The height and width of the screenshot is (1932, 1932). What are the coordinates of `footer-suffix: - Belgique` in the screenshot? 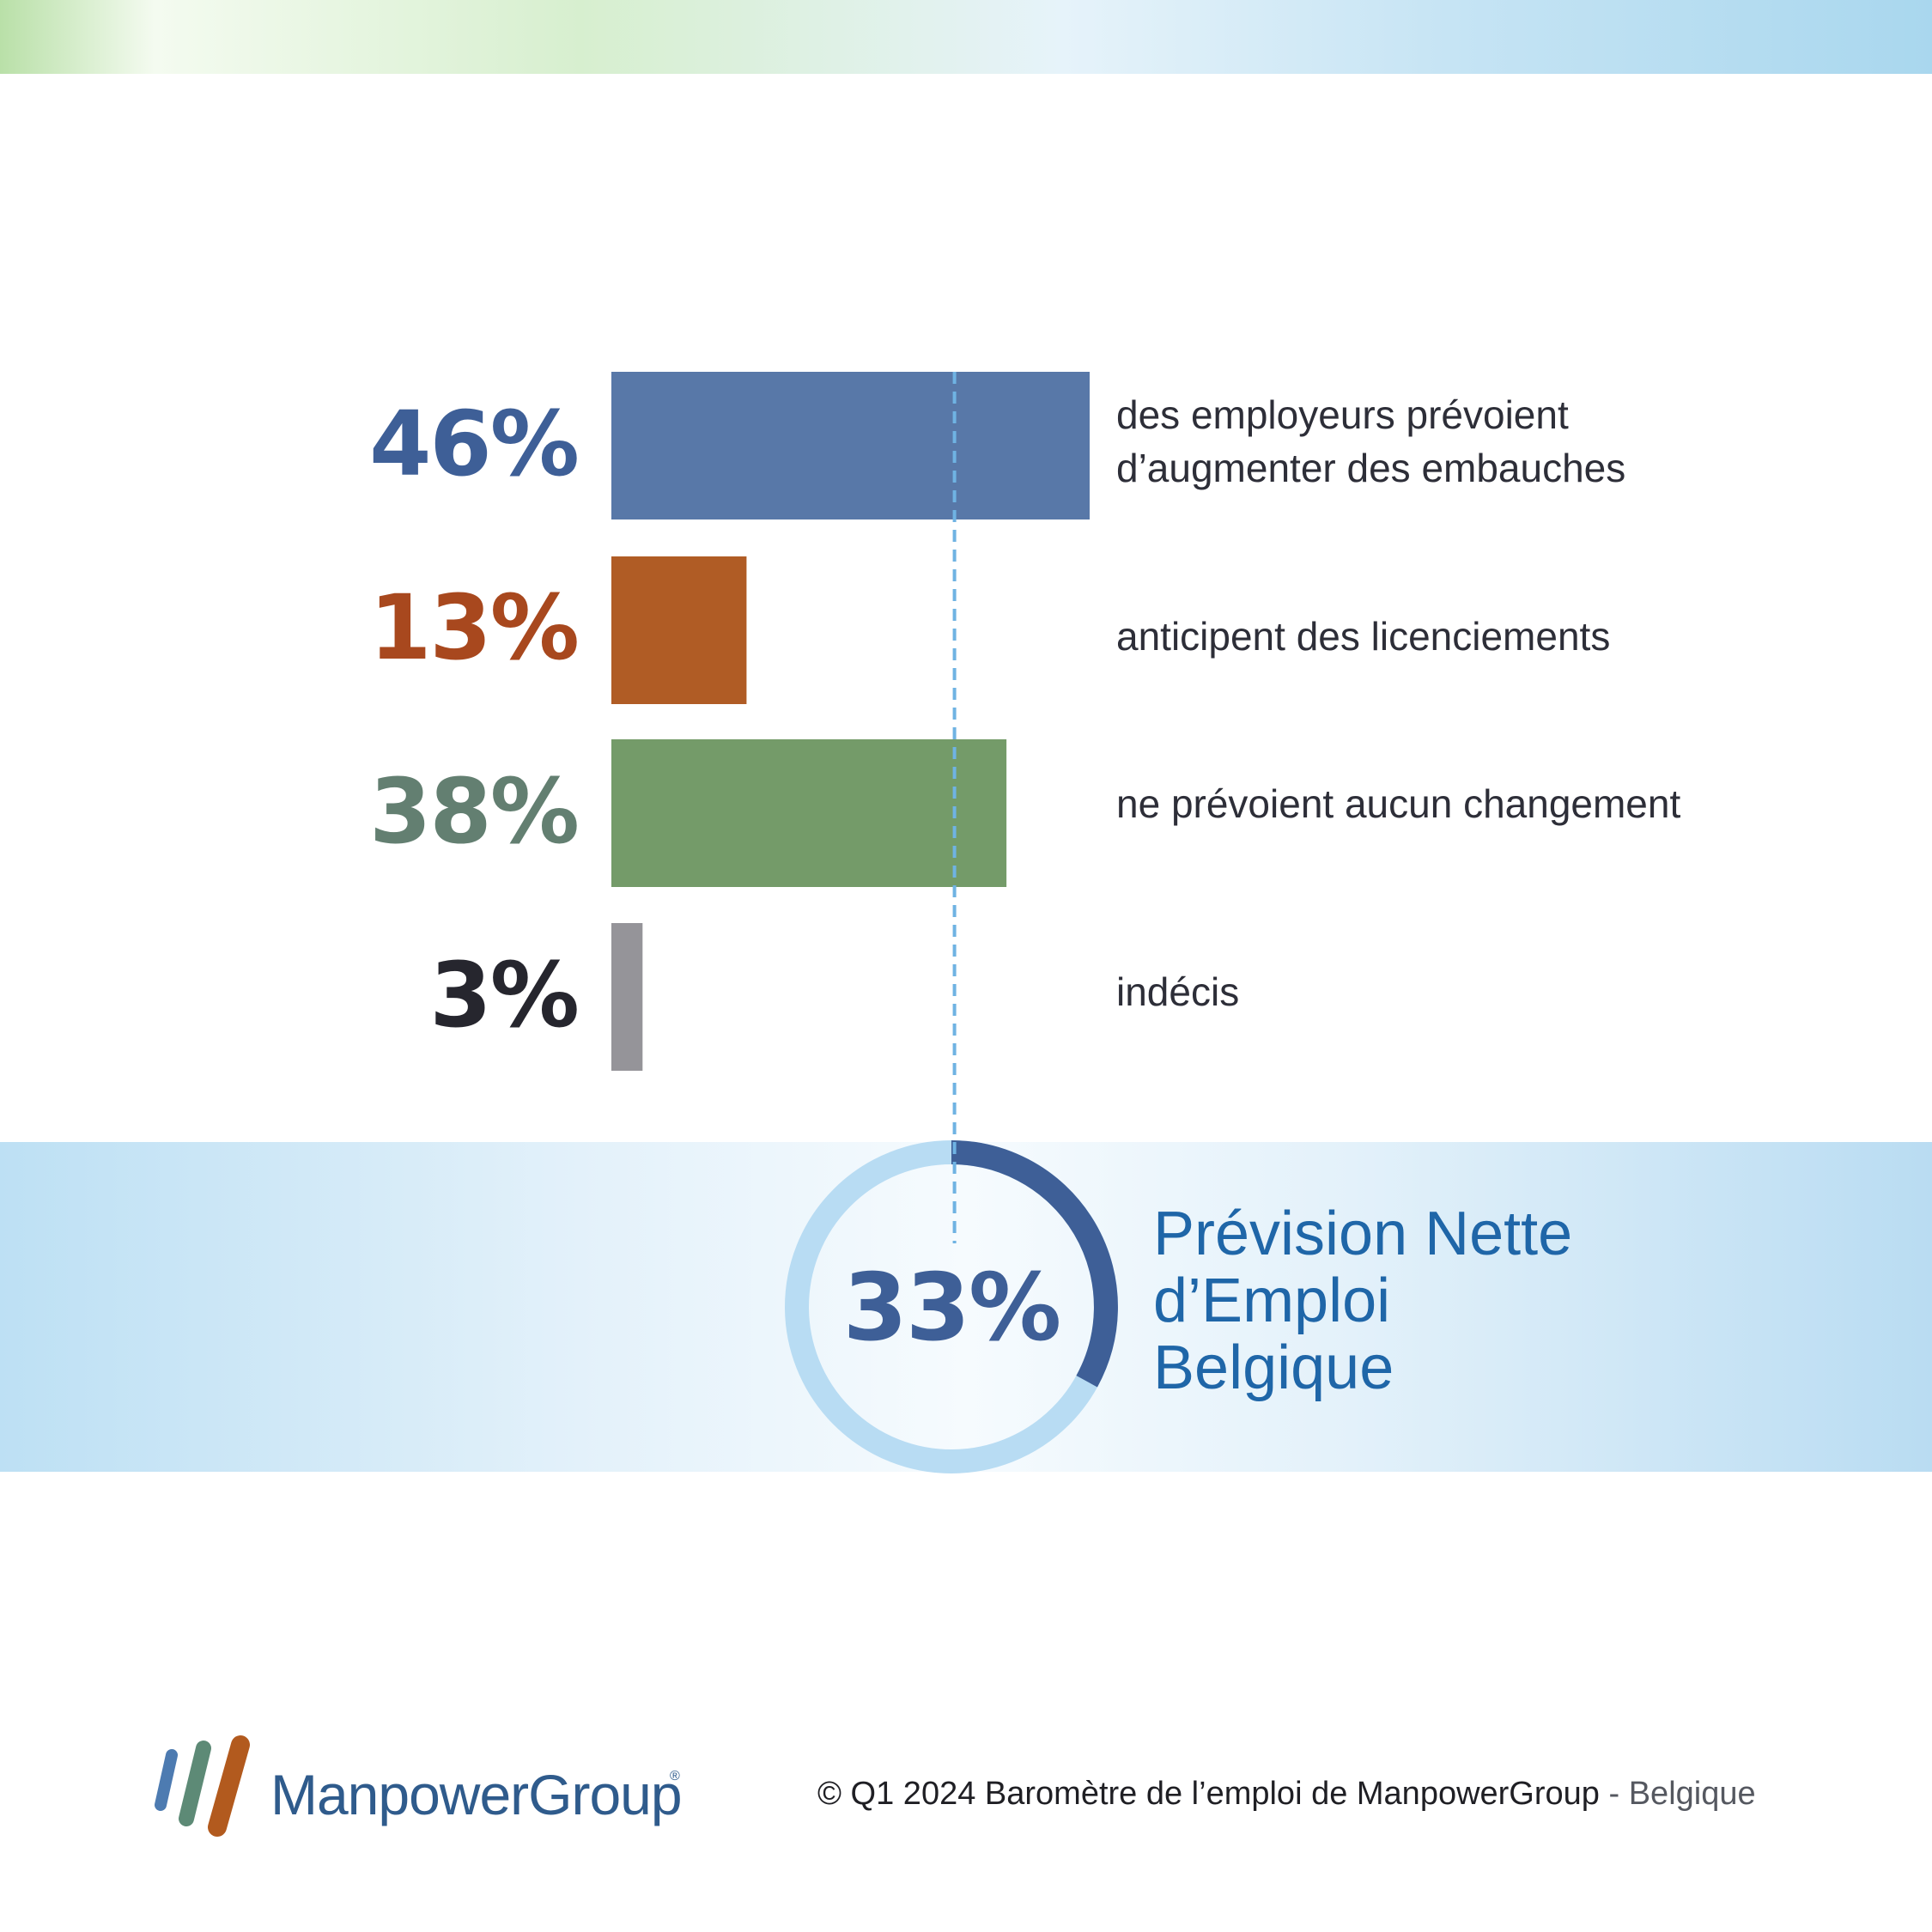 It's located at (1682, 1794).